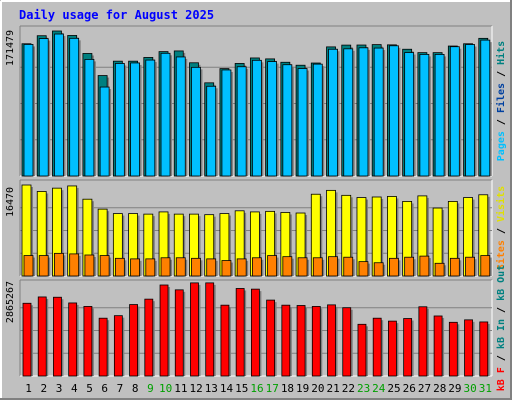  I want to click on sites-bar-day-4-fill, so click(74, 265).